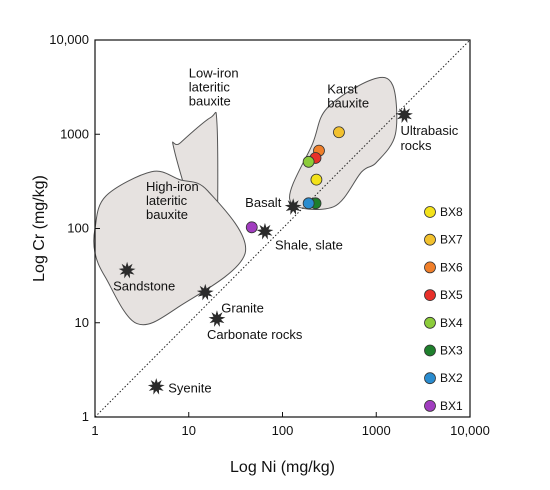  I want to click on x-tick-label: 10, so click(189, 430).